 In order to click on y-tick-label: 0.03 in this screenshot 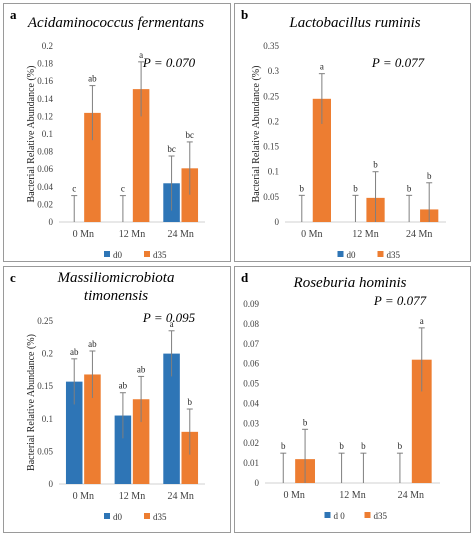, I will do `click(251, 423)`.